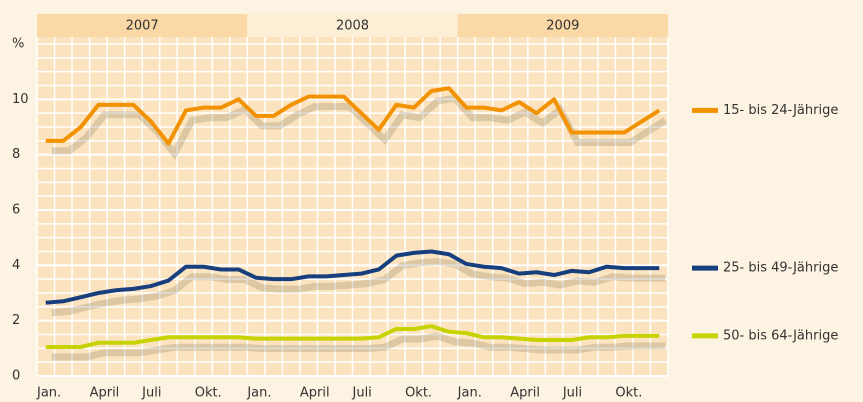 Image resolution: width=863 pixels, height=402 pixels. Describe the element at coordinates (16, 320) in the screenshot. I see `y-tick-label: 2` at that location.